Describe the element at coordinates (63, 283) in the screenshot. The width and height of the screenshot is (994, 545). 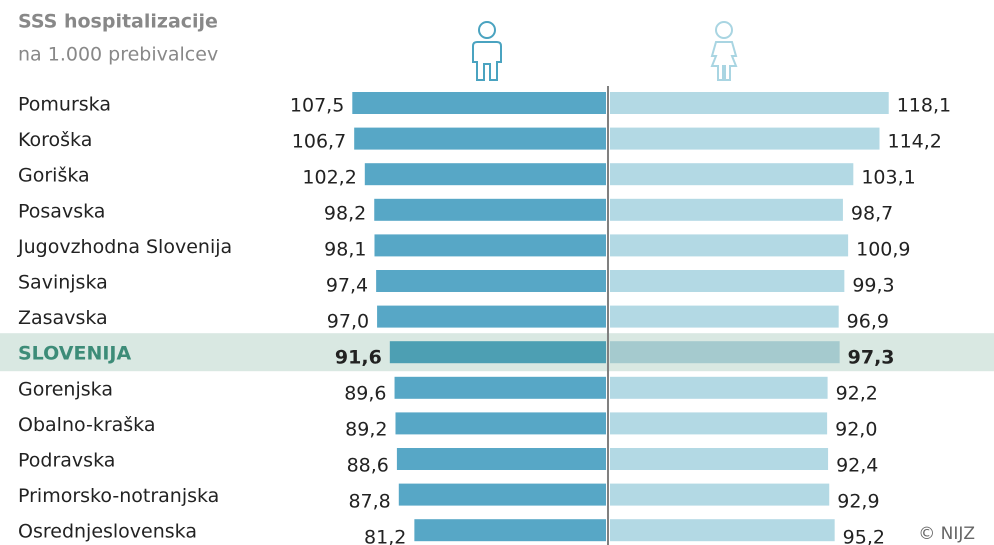
I see `category-label: Savinjska` at that location.